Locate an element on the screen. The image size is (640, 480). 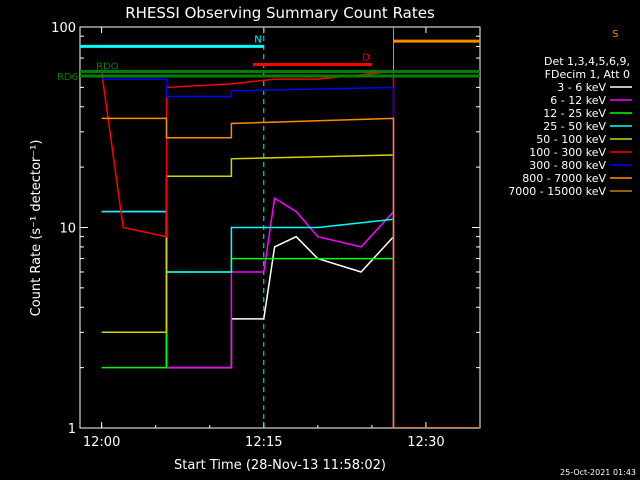
legend-entry-label: 3 - 6 keV is located at coordinates (581, 87).